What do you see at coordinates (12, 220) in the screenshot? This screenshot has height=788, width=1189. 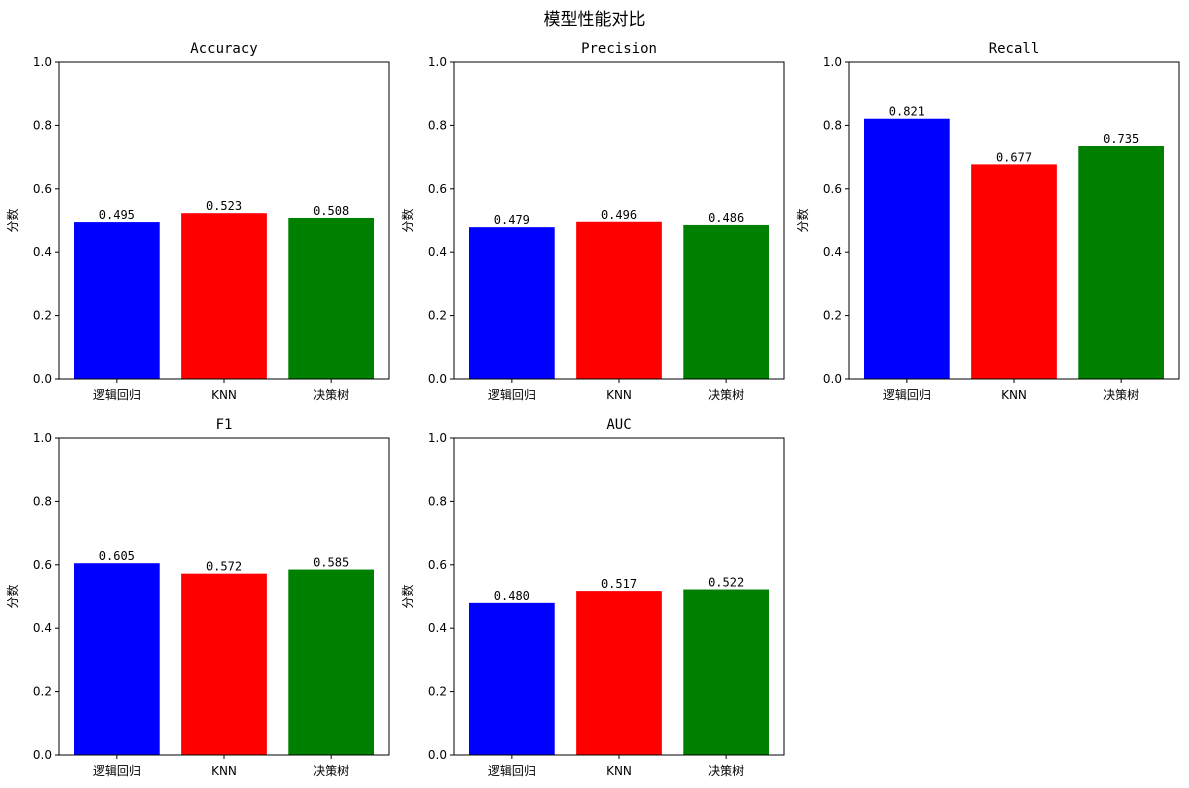 I see `accuracy-y-axis-label: 分数` at bounding box center [12, 220].